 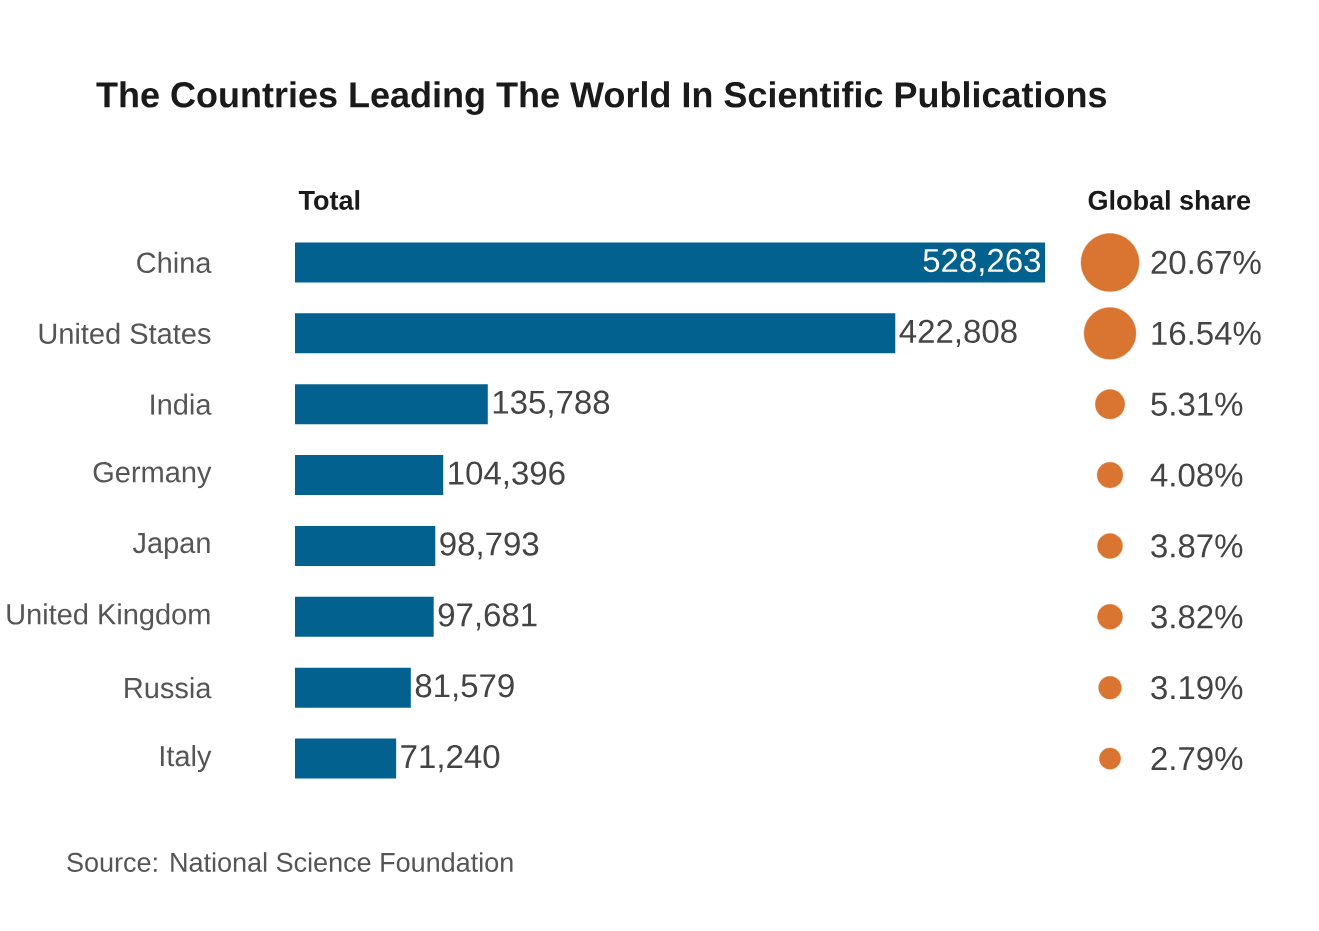 I want to click on data-label: 3.87%, so click(x=1197, y=546).